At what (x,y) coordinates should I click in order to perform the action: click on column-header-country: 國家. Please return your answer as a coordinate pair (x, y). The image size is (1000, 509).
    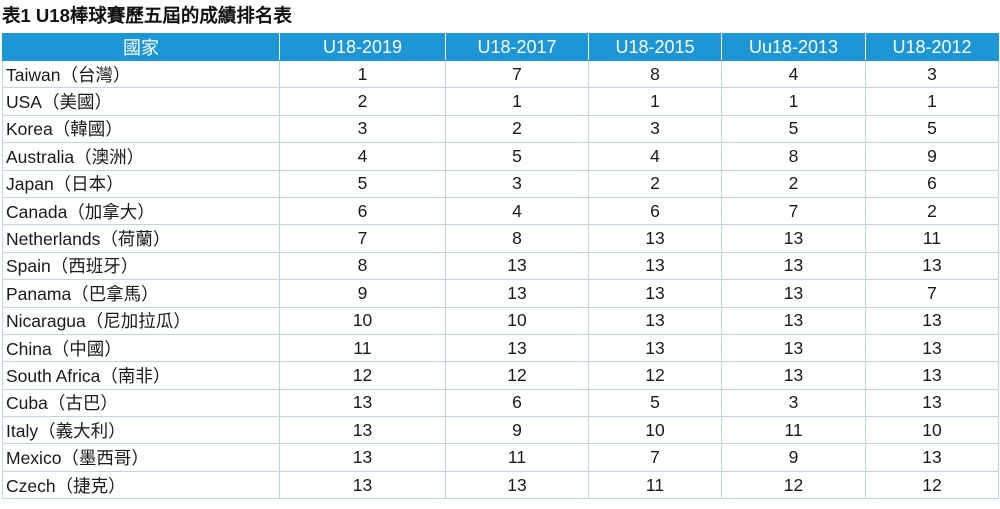
    Looking at the image, I should click on (141, 47).